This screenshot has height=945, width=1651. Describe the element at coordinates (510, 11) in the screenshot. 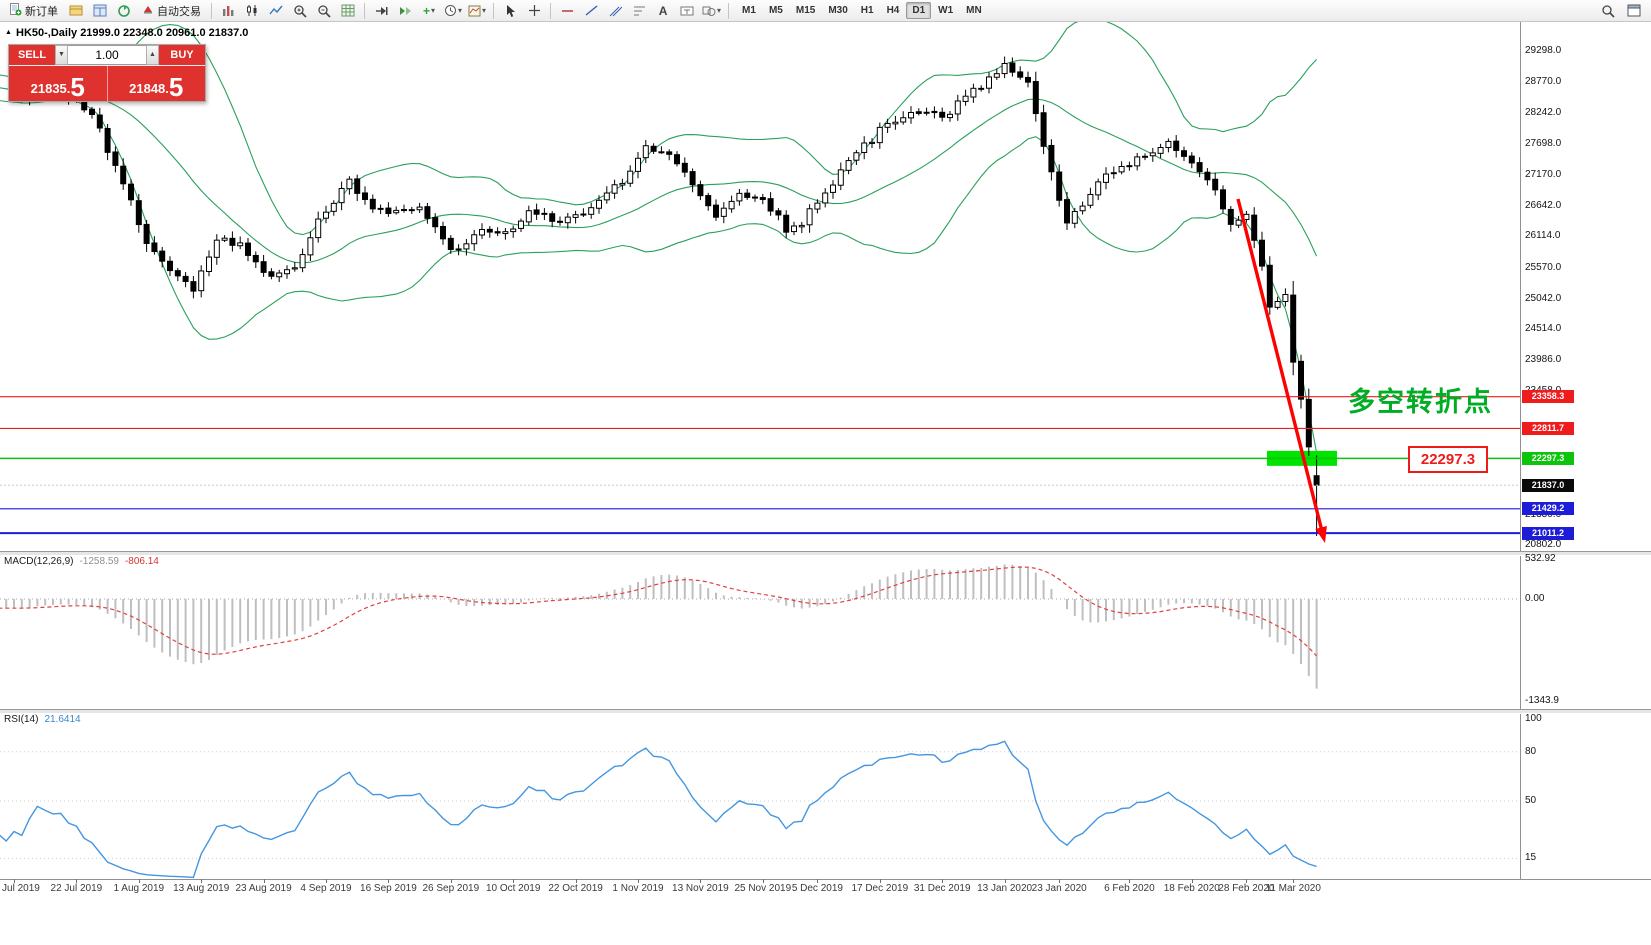

I see `cursor-button` at that location.